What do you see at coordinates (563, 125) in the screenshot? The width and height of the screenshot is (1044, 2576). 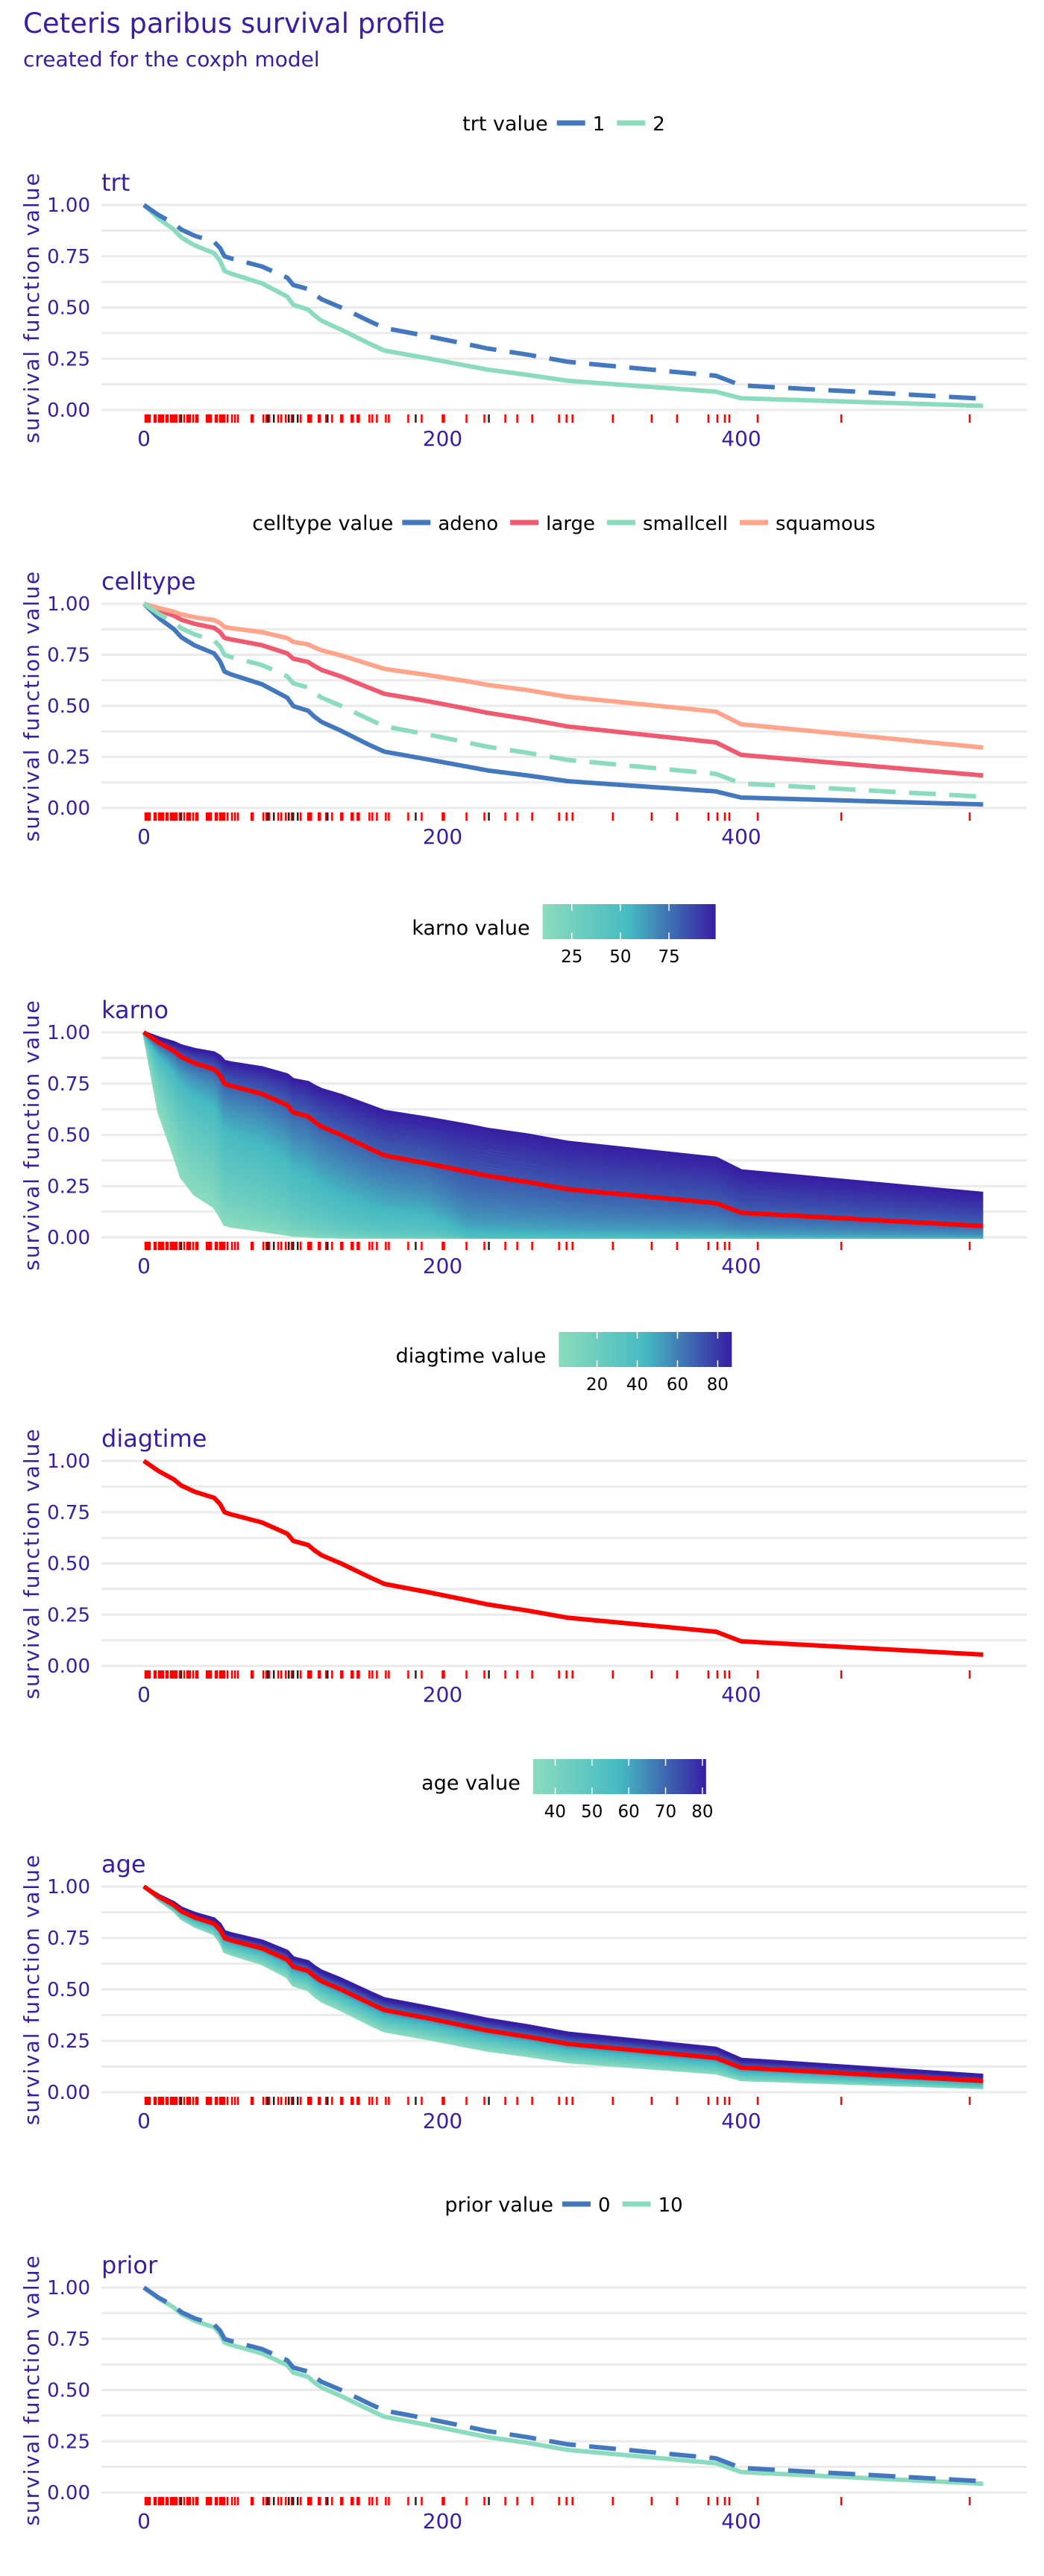 I see `legend: trt value 1 2` at bounding box center [563, 125].